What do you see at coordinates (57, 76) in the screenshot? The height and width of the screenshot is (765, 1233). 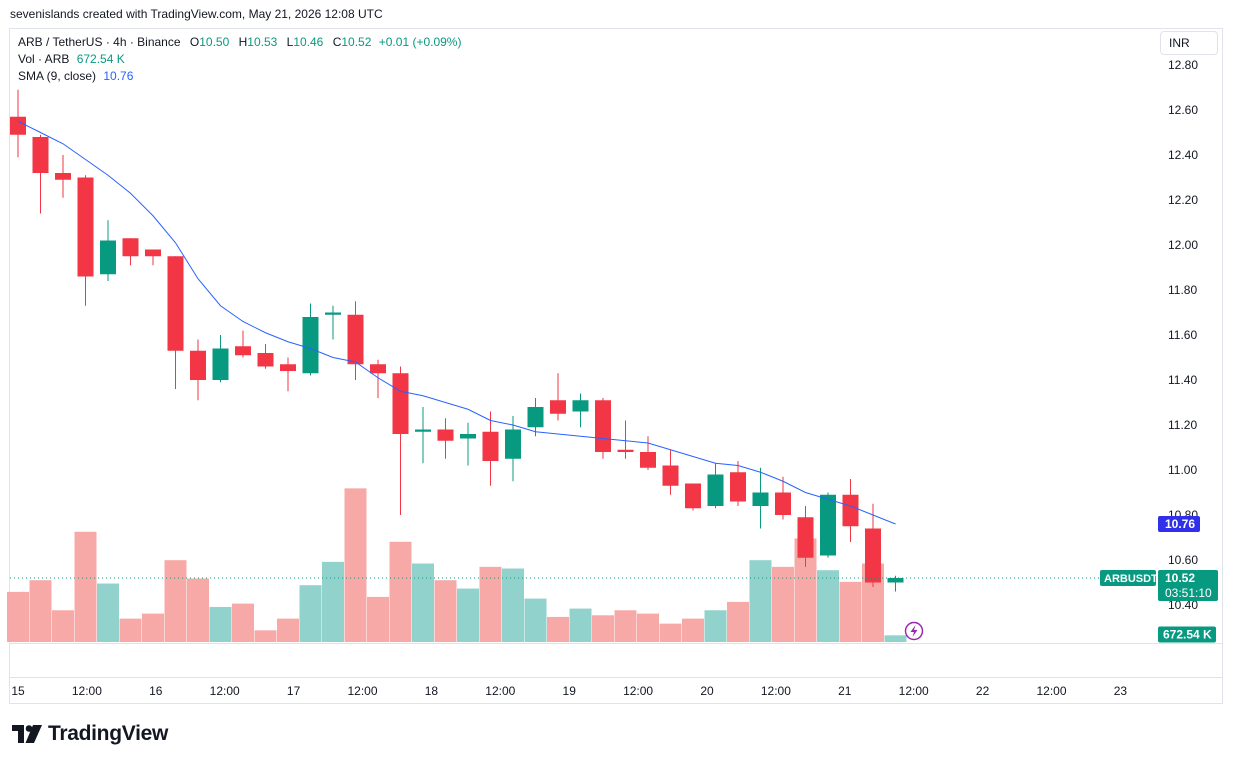 I see `legend-sma-label: SMA (9, close)` at bounding box center [57, 76].